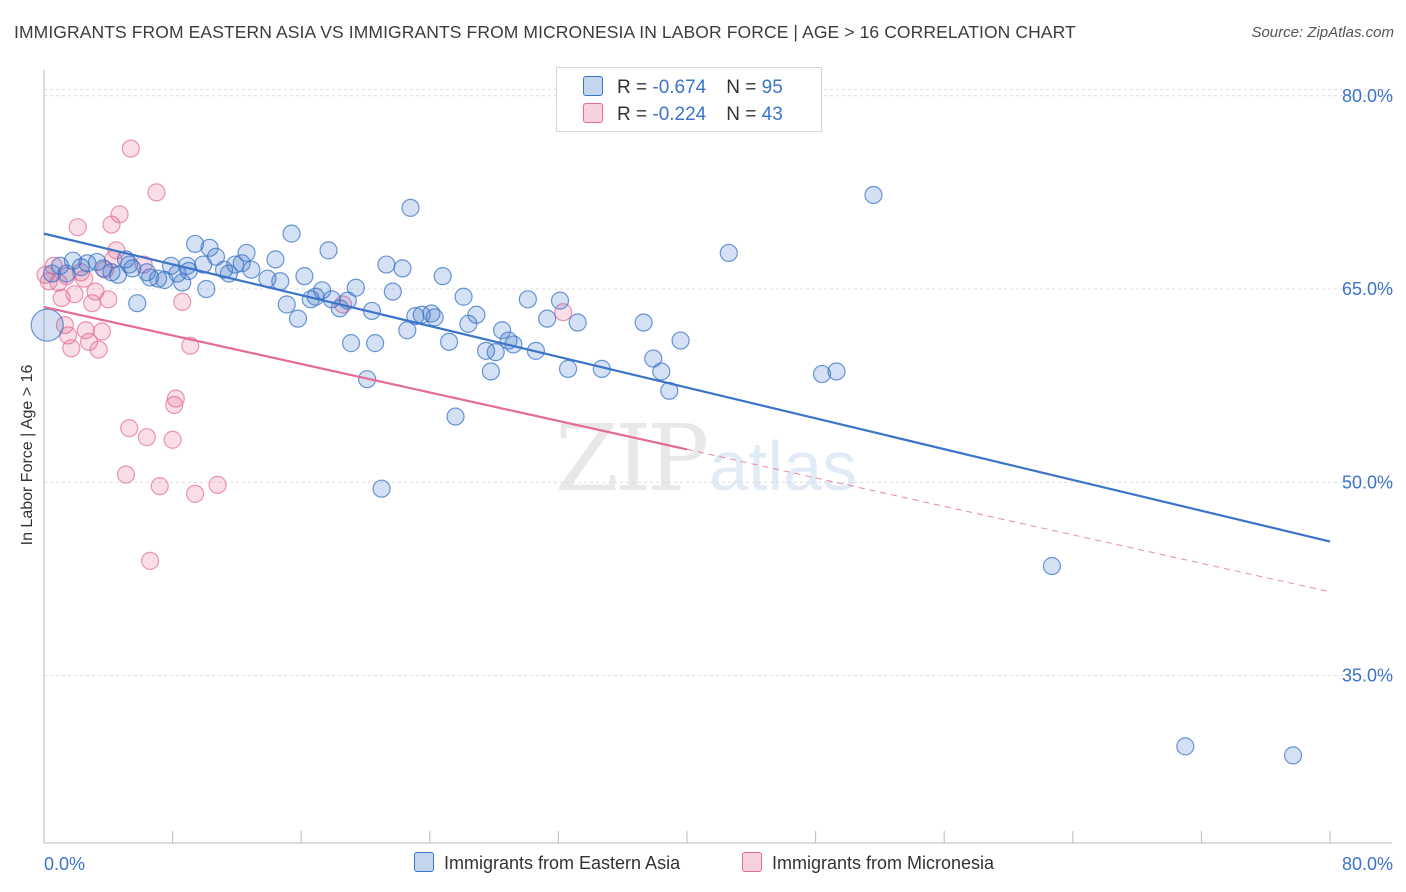 The image size is (1406, 892). What do you see at coordinates (1322, 32) in the screenshot?
I see `source-label: Source: ZipAtlas.com` at bounding box center [1322, 32].